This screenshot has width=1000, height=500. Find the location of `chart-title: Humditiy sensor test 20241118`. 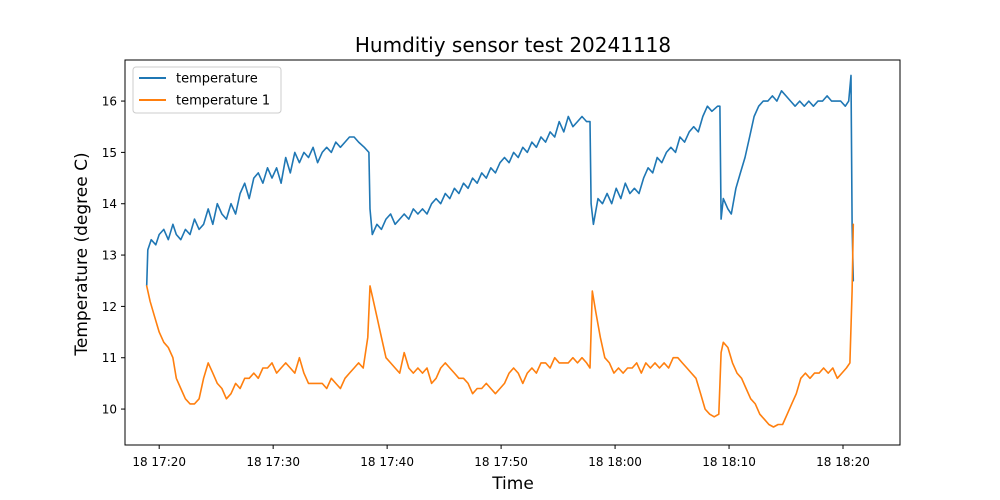

chart-title: Humditiy sensor test 20241118 is located at coordinates (513, 45).